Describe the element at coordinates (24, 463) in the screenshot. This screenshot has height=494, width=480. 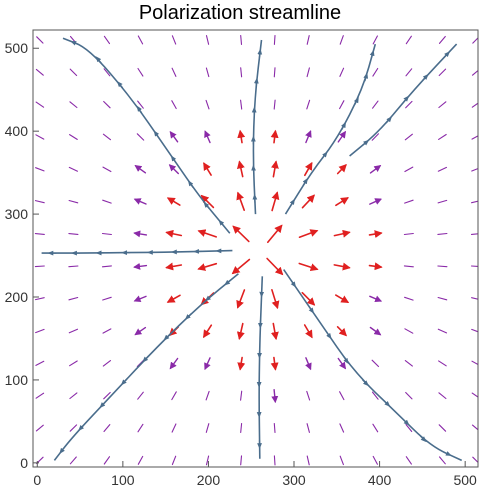
I see `y-tick-label: 0` at that location.